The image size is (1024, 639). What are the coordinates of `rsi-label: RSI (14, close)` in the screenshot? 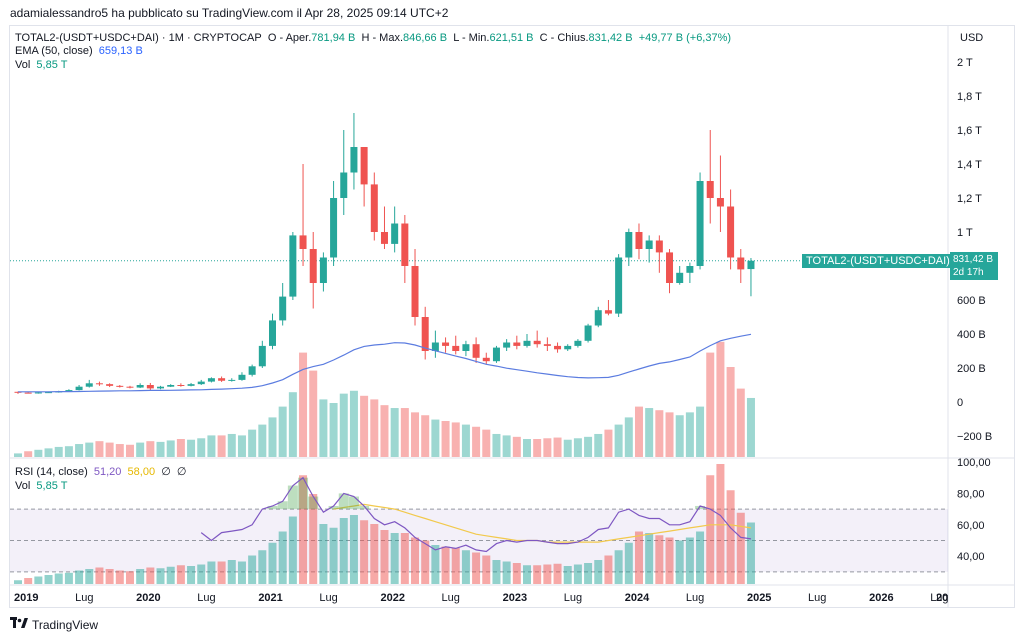 It's located at (51, 472).